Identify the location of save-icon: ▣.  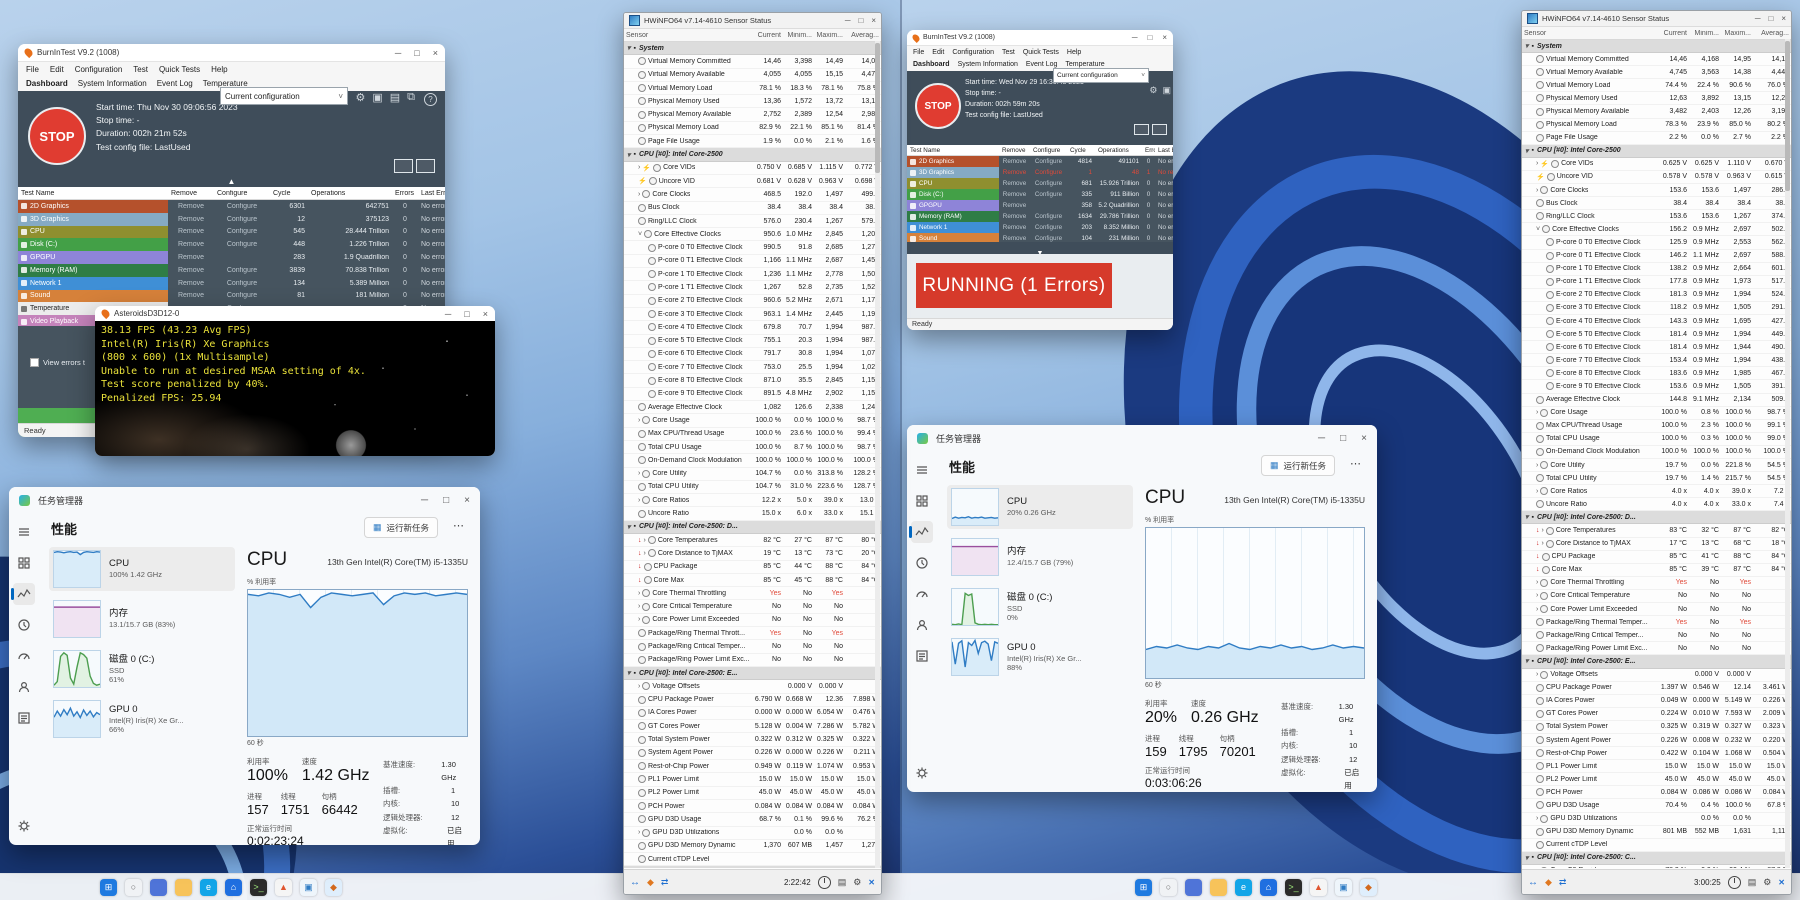
(1166, 90).